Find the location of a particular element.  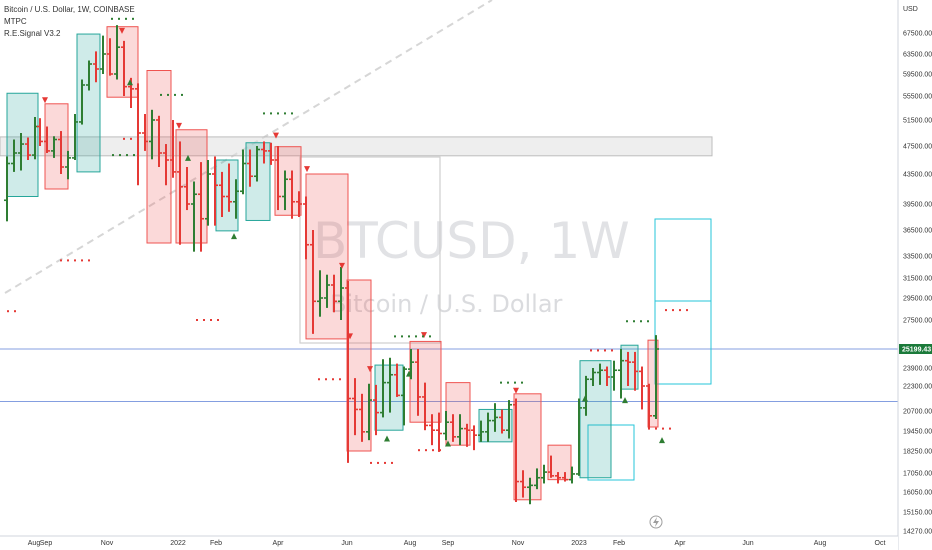

lightning-icon is located at coordinates (656, 522).